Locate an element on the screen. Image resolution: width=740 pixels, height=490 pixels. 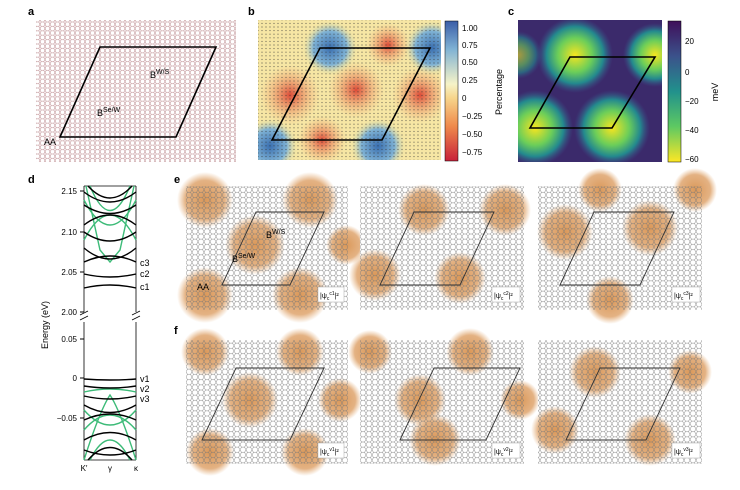
panel-e1: AA BSe/W BW/S |ψcc1|² is located at coordinates (271, 247).